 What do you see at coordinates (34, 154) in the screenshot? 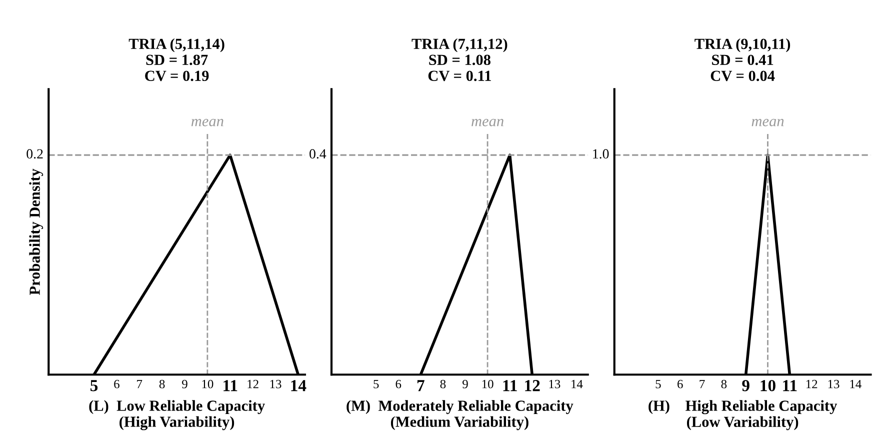
I see `text: 0.2` at bounding box center [34, 154].